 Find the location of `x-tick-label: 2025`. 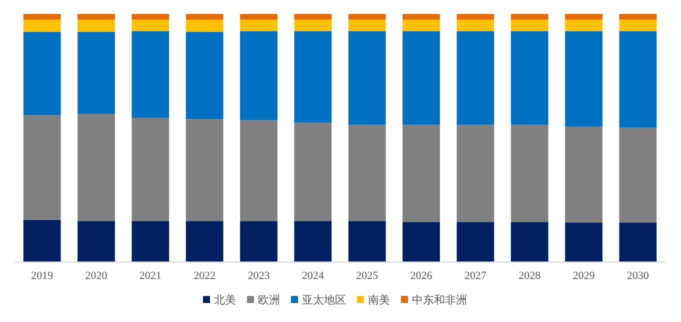

x-tick-label: 2025 is located at coordinates (367, 276).